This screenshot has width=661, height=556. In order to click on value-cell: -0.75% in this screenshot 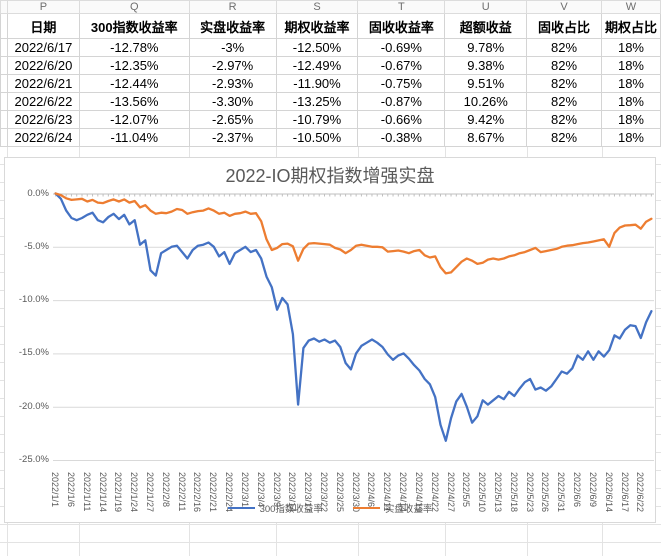, I will do `click(401, 83)`.